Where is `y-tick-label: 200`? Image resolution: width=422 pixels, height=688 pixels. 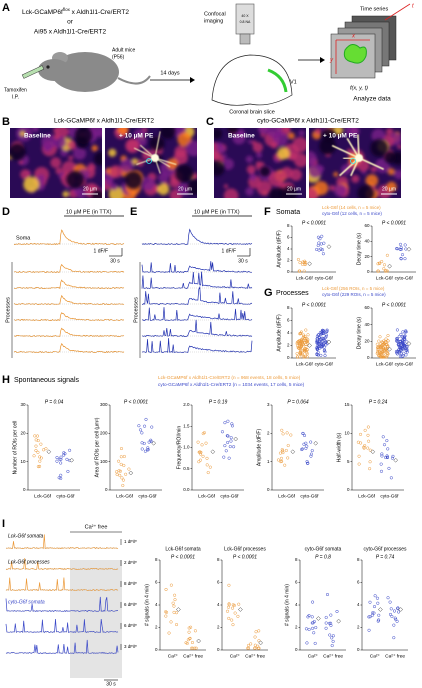
y-tick-label: 200 is located at coordinates (104, 433).